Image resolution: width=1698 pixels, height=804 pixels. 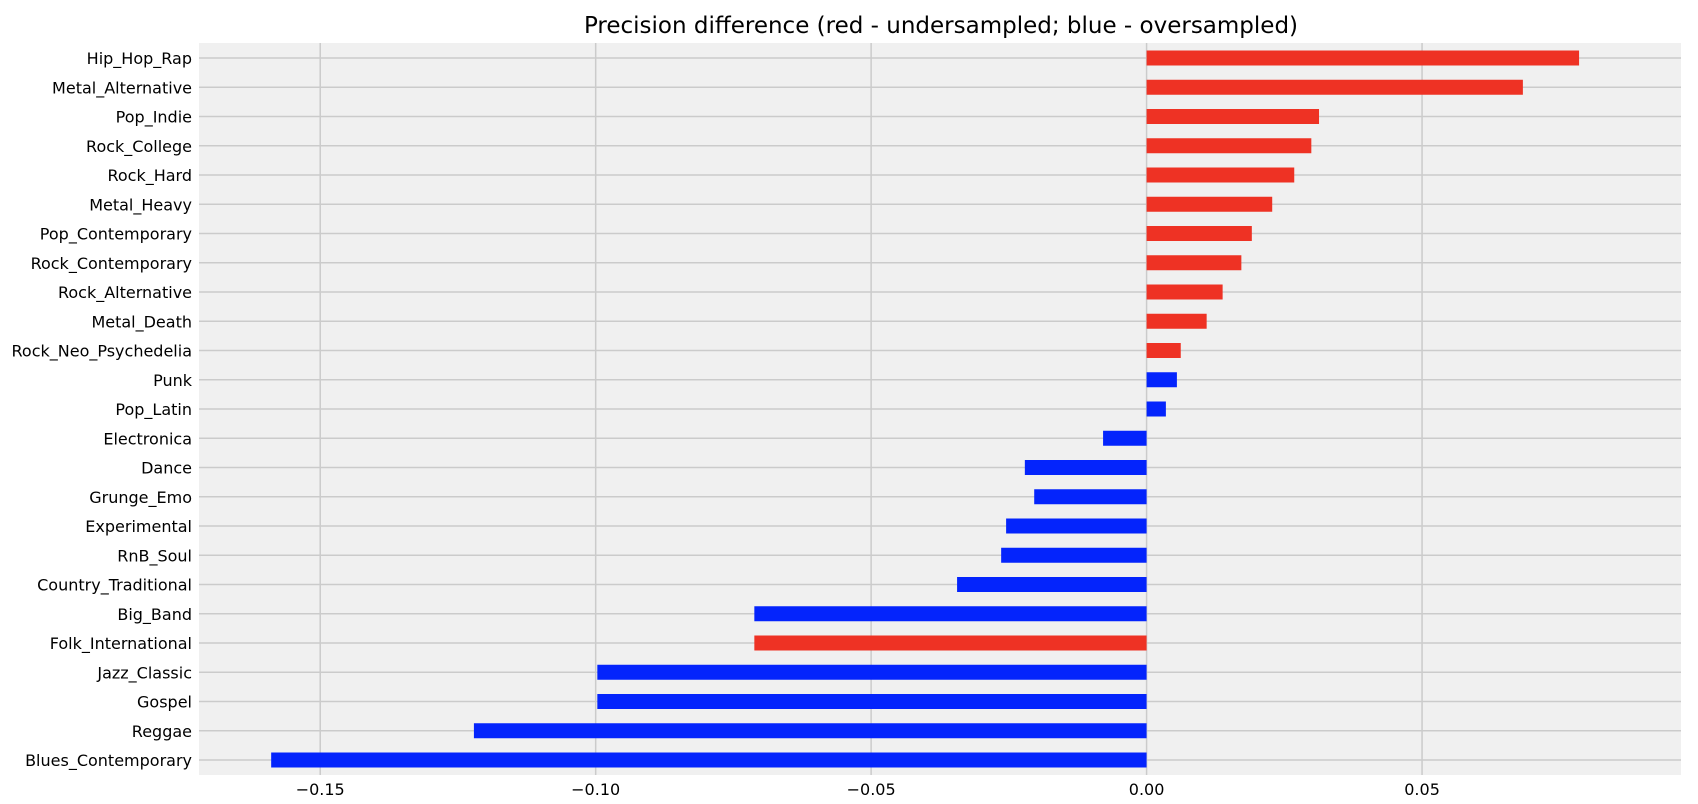 What do you see at coordinates (1147, 789) in the screenshot?
I see `x-tick-label: 0.00` at bounding box center [1147, 789].